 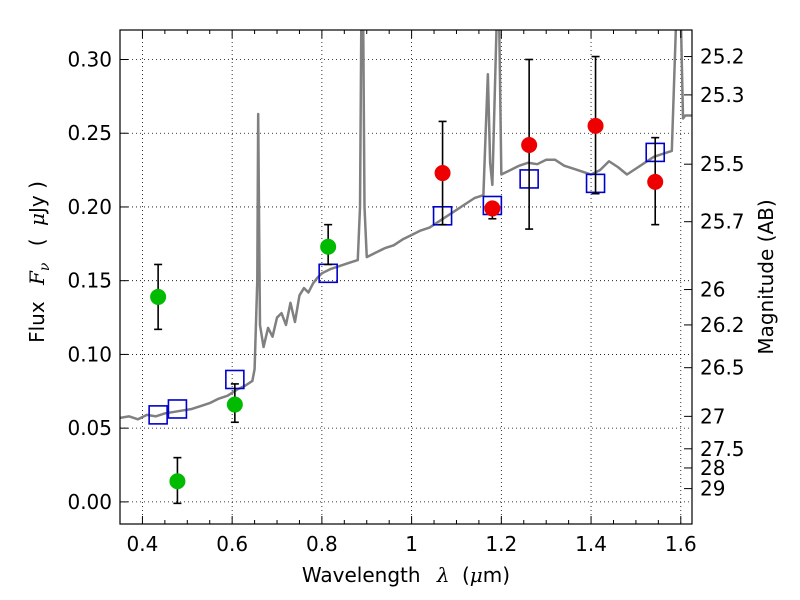 I want to click on y-axis-label-text: Flux, so click(x=37, y=322).